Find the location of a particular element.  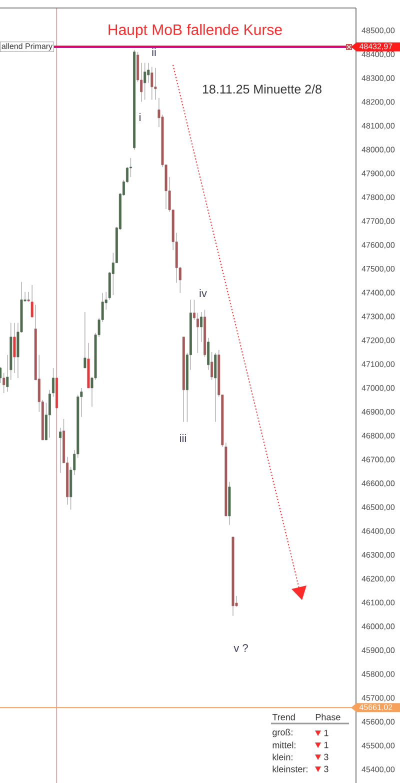

y-tick-label: 47500,00 is located at coordinates (378, 269).